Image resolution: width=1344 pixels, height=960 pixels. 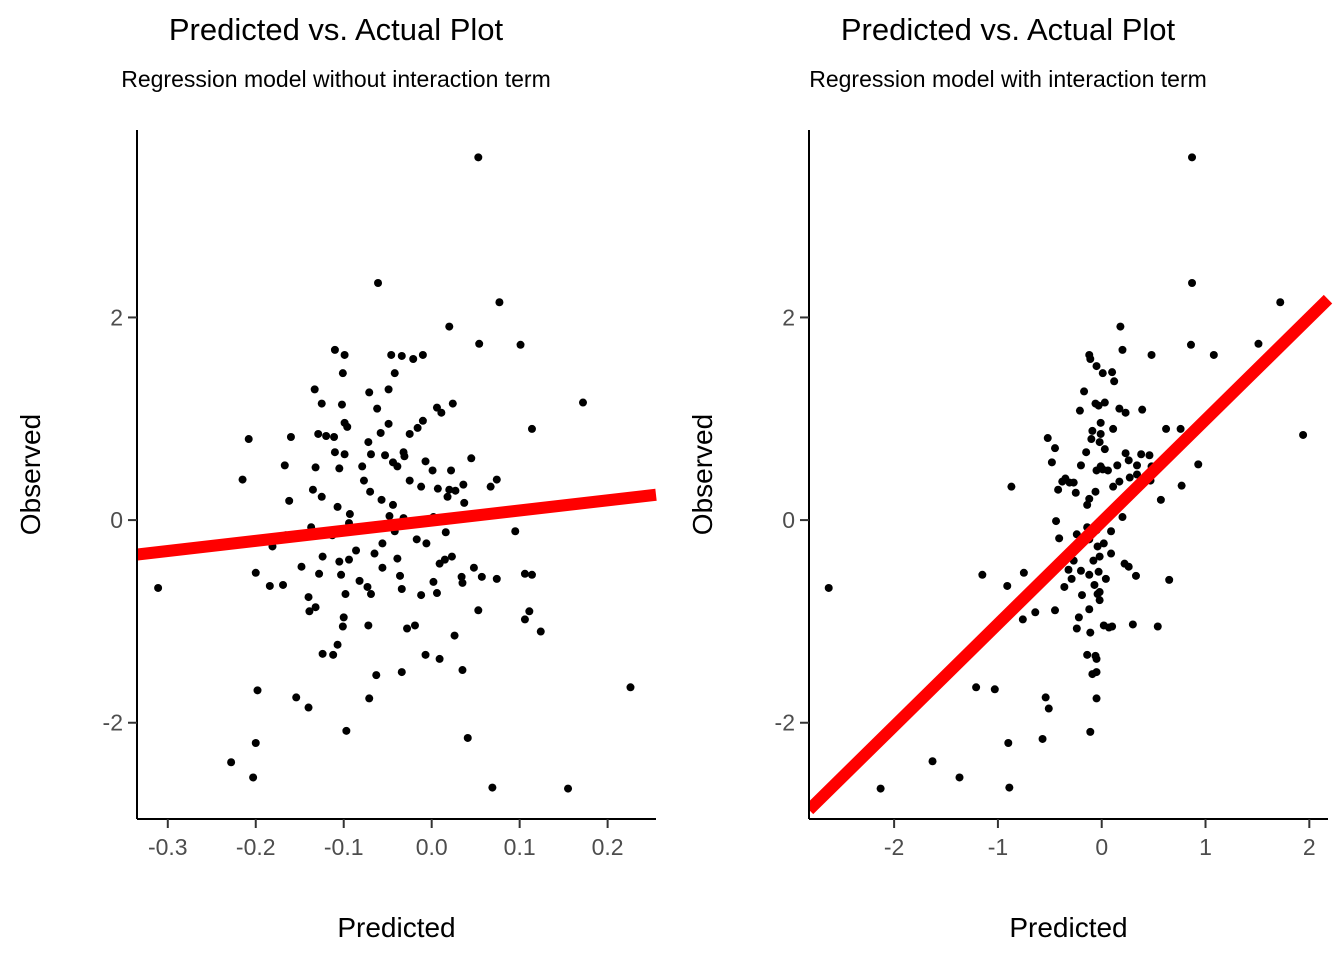 I want to click on y-tick-label: 2, so click(x=788, y=317).